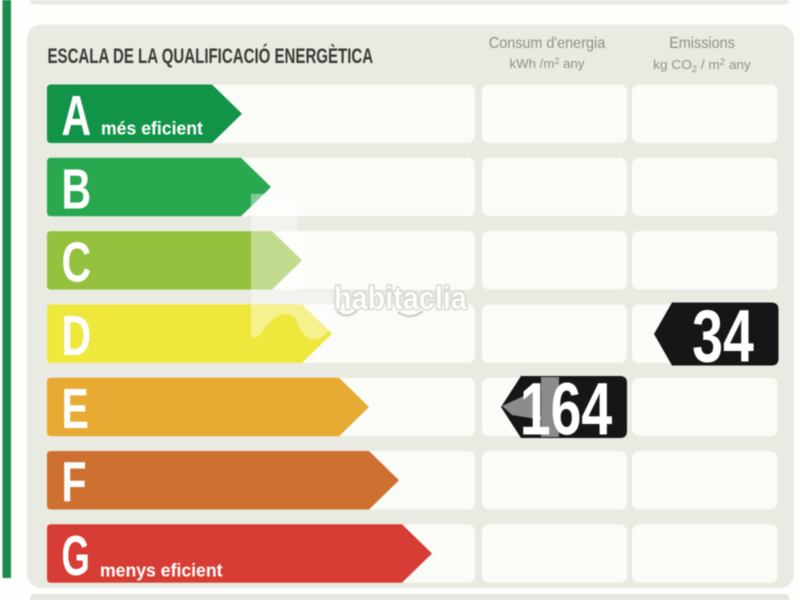  What do you see at coordinates (401, 299) in the screenshot?
I see `svg-text: habitaclia` at bounding box center [401, 299].